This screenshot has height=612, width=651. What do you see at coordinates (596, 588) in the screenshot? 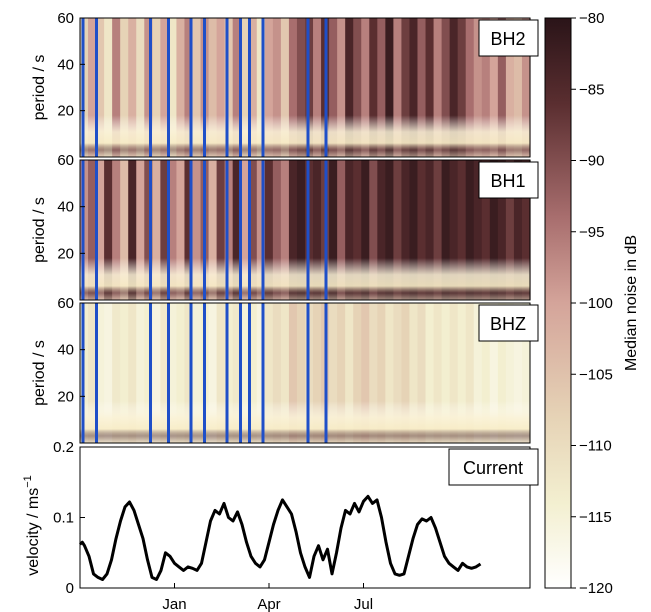
I see `colorbar-tick-label: −120` at bounding box center [596, 588].